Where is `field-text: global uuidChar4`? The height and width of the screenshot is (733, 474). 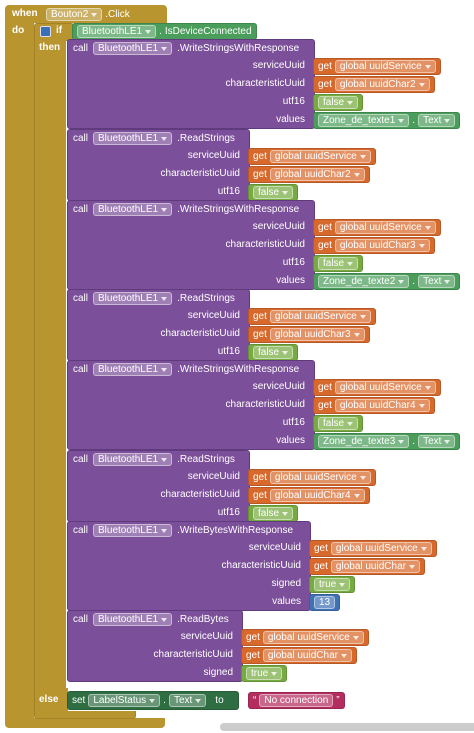 field-text: global uuidChar4 is located at coordinates (377, 405).